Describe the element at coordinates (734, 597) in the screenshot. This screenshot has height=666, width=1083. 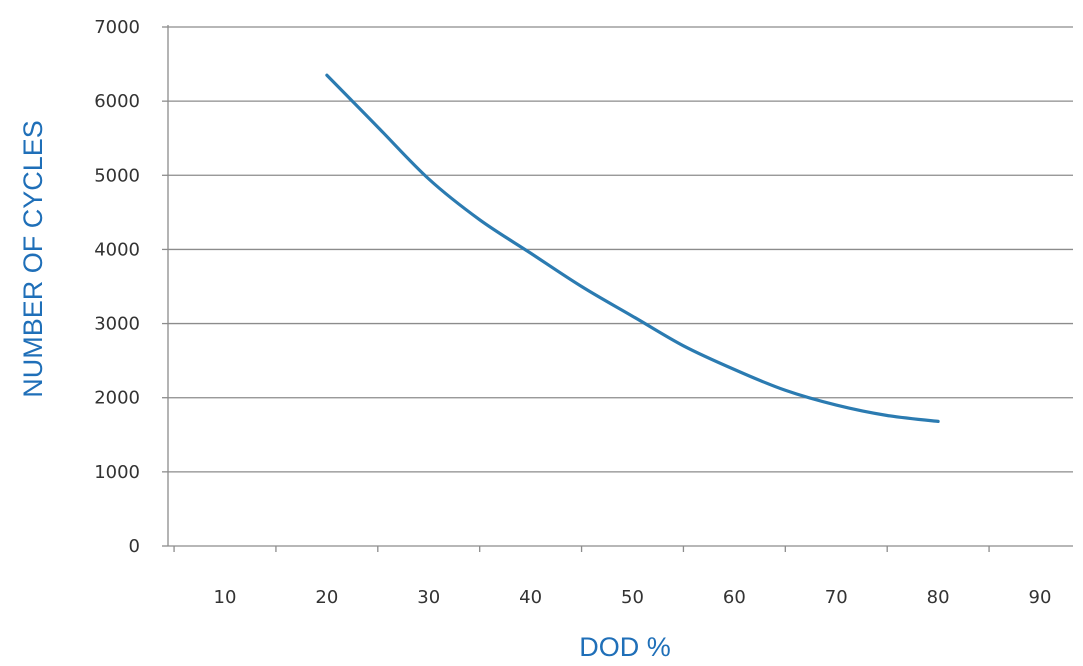
I see `x-tick-label: 60` at that location.